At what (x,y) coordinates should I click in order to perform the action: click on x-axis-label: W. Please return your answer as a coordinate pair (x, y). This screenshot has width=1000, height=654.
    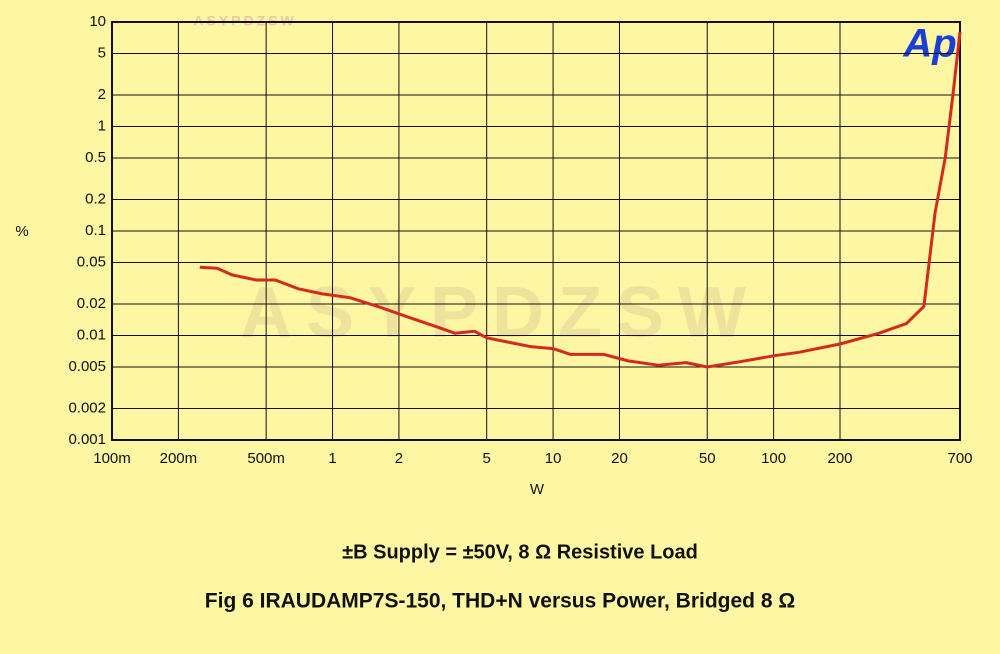
    Looking at the image, I should click on (537, 489).